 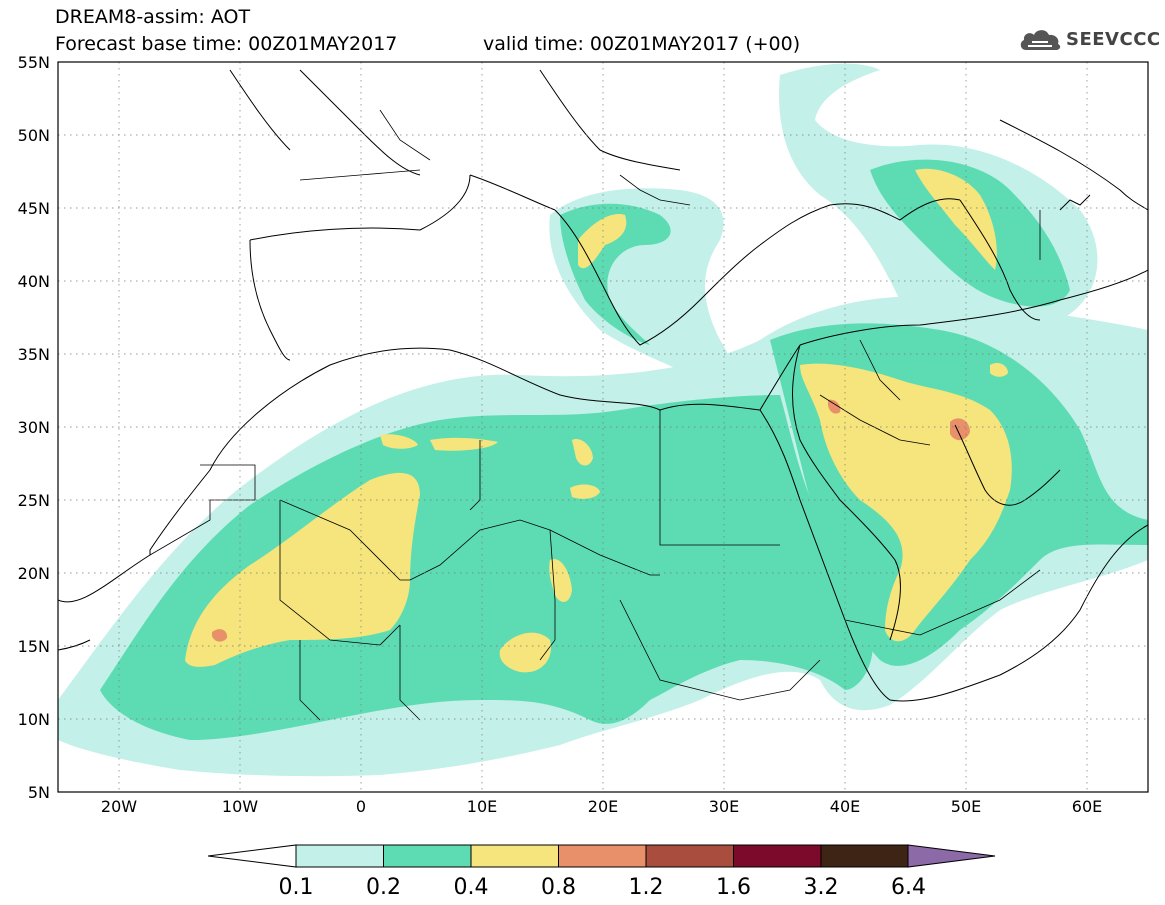 I want to click on lat-label: 25N, so click(x=34, y=500).